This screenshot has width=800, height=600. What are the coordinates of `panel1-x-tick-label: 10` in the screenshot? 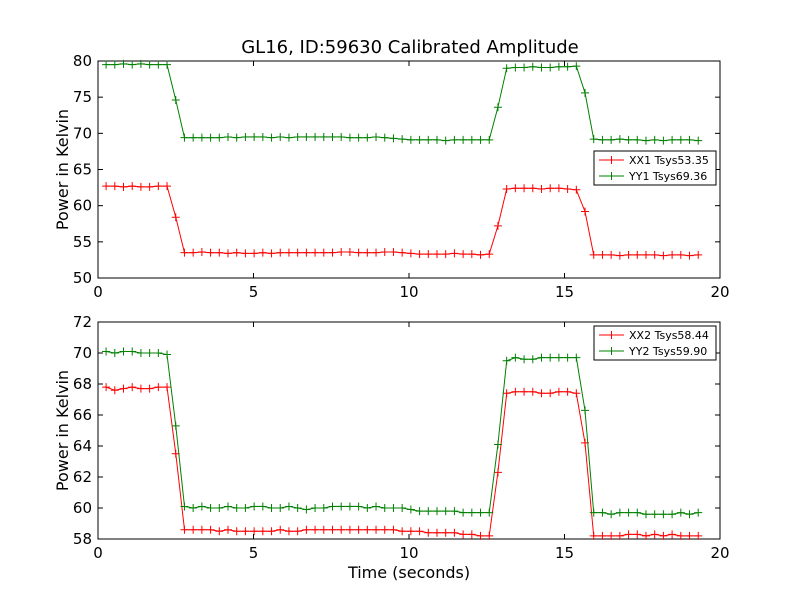 It's located at (408, 292).